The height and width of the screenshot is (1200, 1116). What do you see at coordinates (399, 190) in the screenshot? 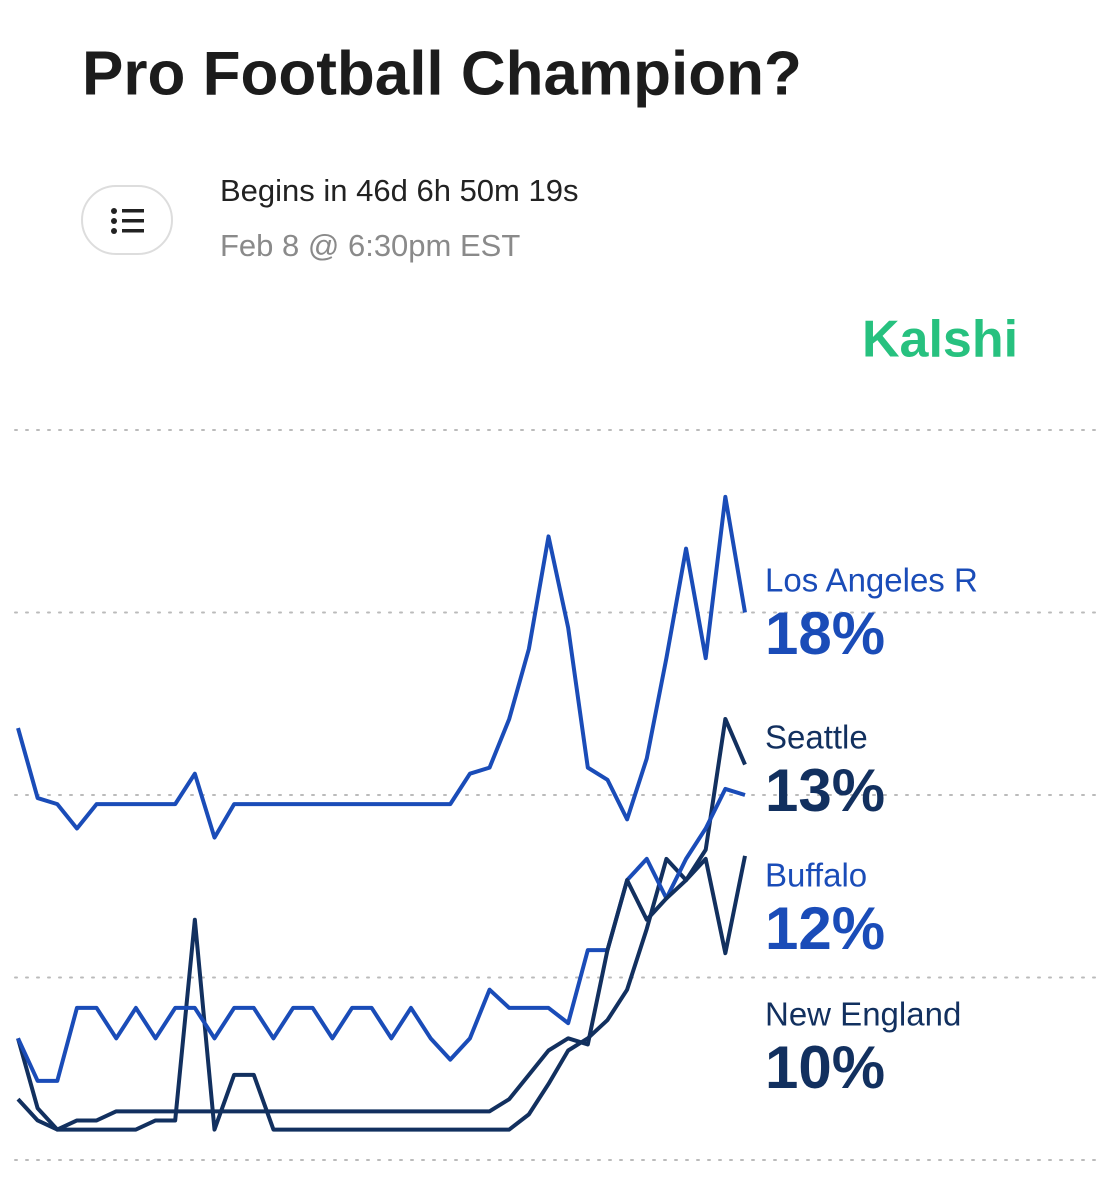
I see `countdown: Begins in 46d 6h 50m 19s` at bounding box center [399, 190].